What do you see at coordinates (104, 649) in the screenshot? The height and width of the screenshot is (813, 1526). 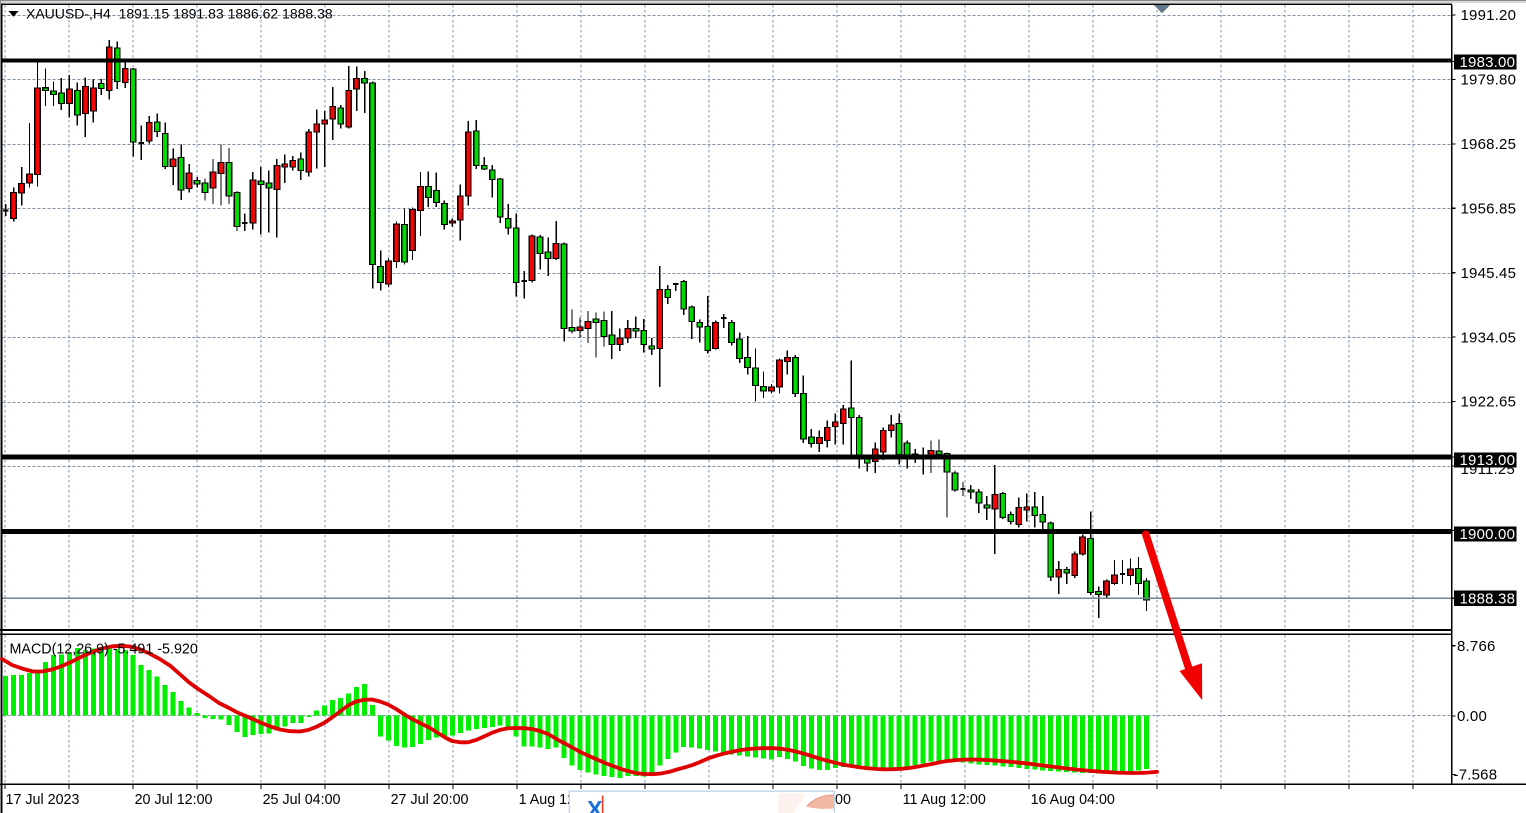 I see `svg-text: MACD(12,26,9) -5.491 -5.920` at bounding box center [104, 649].